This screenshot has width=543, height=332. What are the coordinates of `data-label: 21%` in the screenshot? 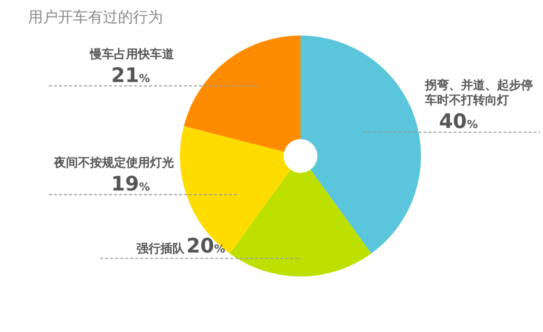 It's located at (130, 74).